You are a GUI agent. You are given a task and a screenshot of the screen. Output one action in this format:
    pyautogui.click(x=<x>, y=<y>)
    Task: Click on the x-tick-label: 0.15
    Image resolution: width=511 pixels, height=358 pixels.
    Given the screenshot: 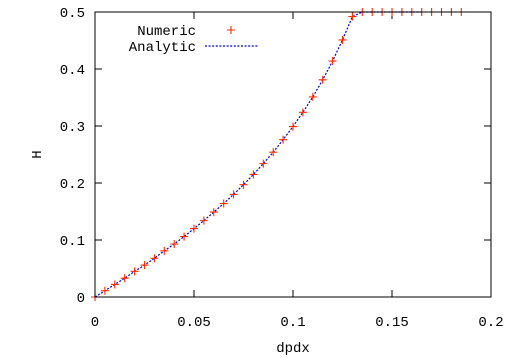 What is the action you would take?
    pyautogui.click(x=392, y=323)
    